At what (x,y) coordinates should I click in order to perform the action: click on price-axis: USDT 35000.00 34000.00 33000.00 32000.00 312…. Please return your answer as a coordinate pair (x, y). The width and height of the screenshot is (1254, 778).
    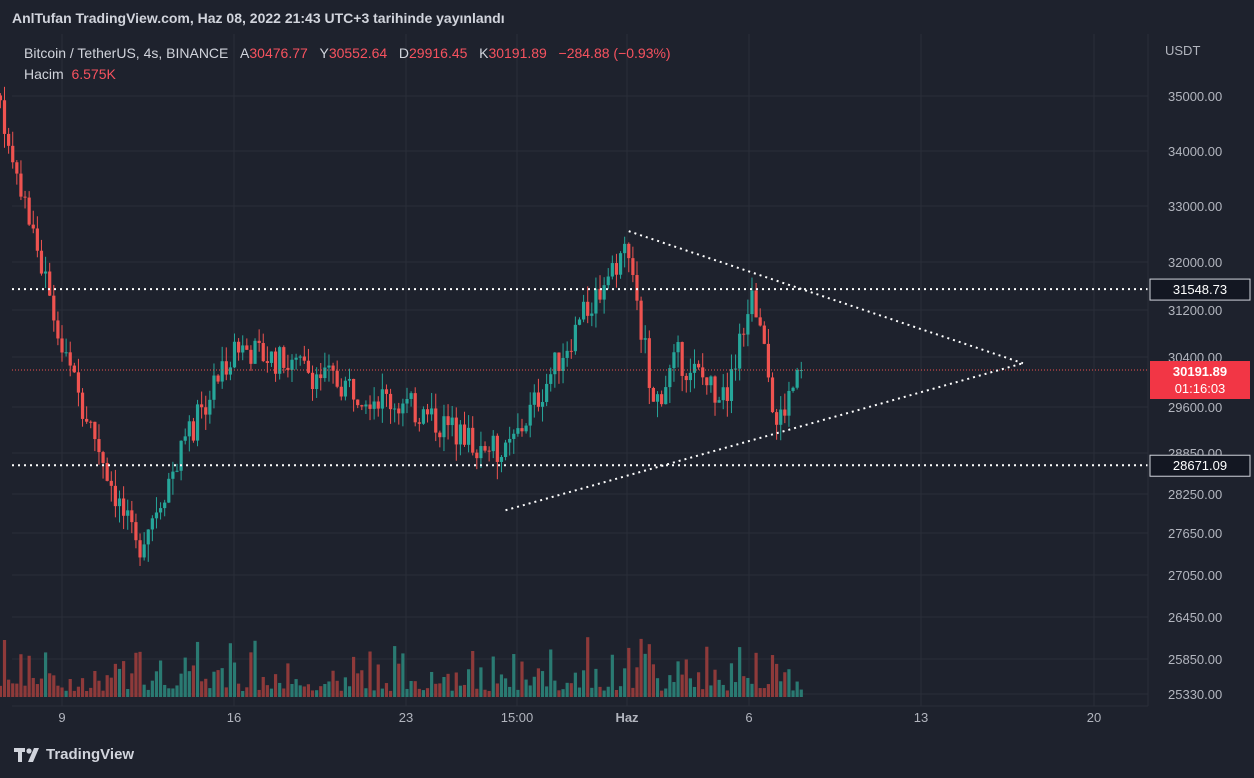
    Looking at the image, I should click on (1193, 372).